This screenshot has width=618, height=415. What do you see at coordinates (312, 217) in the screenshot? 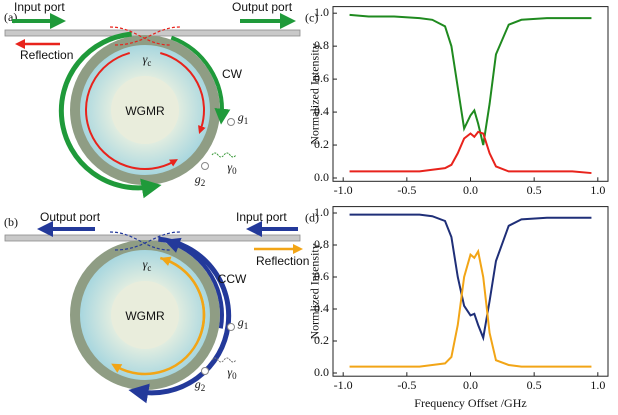
I see `panel-label: (d)` at bounding box center [312, 217].